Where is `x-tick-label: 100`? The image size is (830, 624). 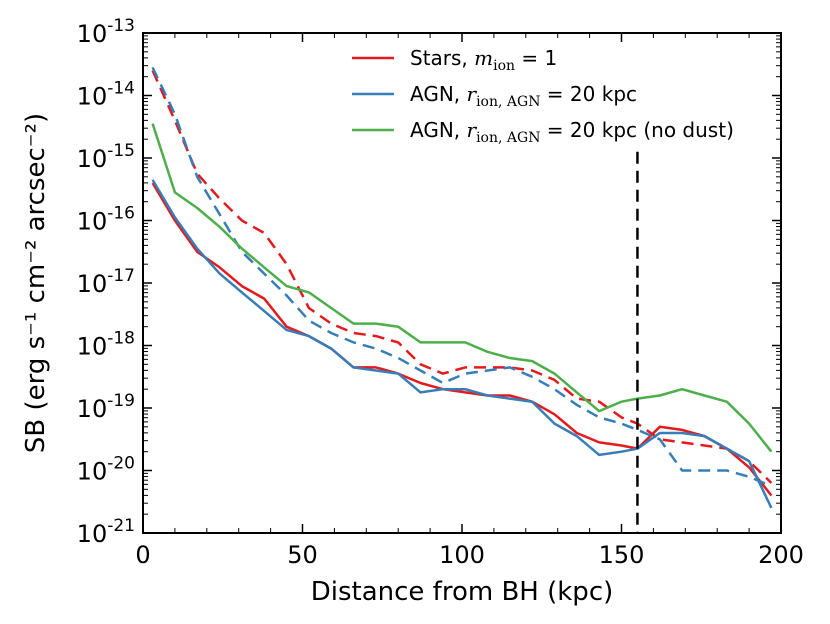
x-tick-label: 100 is located at coordinates (462, 555).